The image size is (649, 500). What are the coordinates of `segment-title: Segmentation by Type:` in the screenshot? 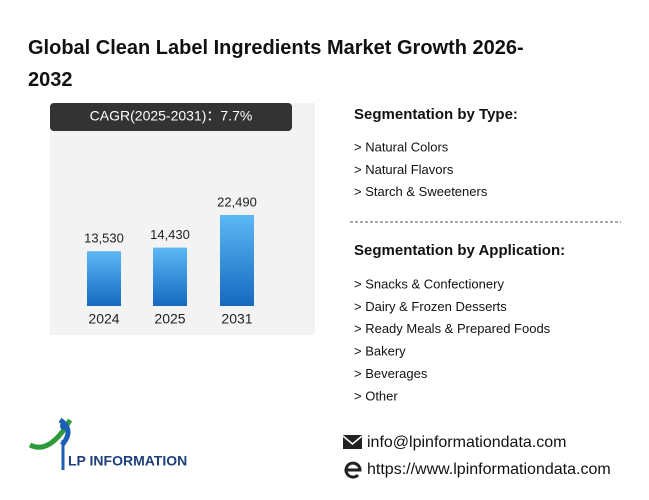 It's located at (436, 114).